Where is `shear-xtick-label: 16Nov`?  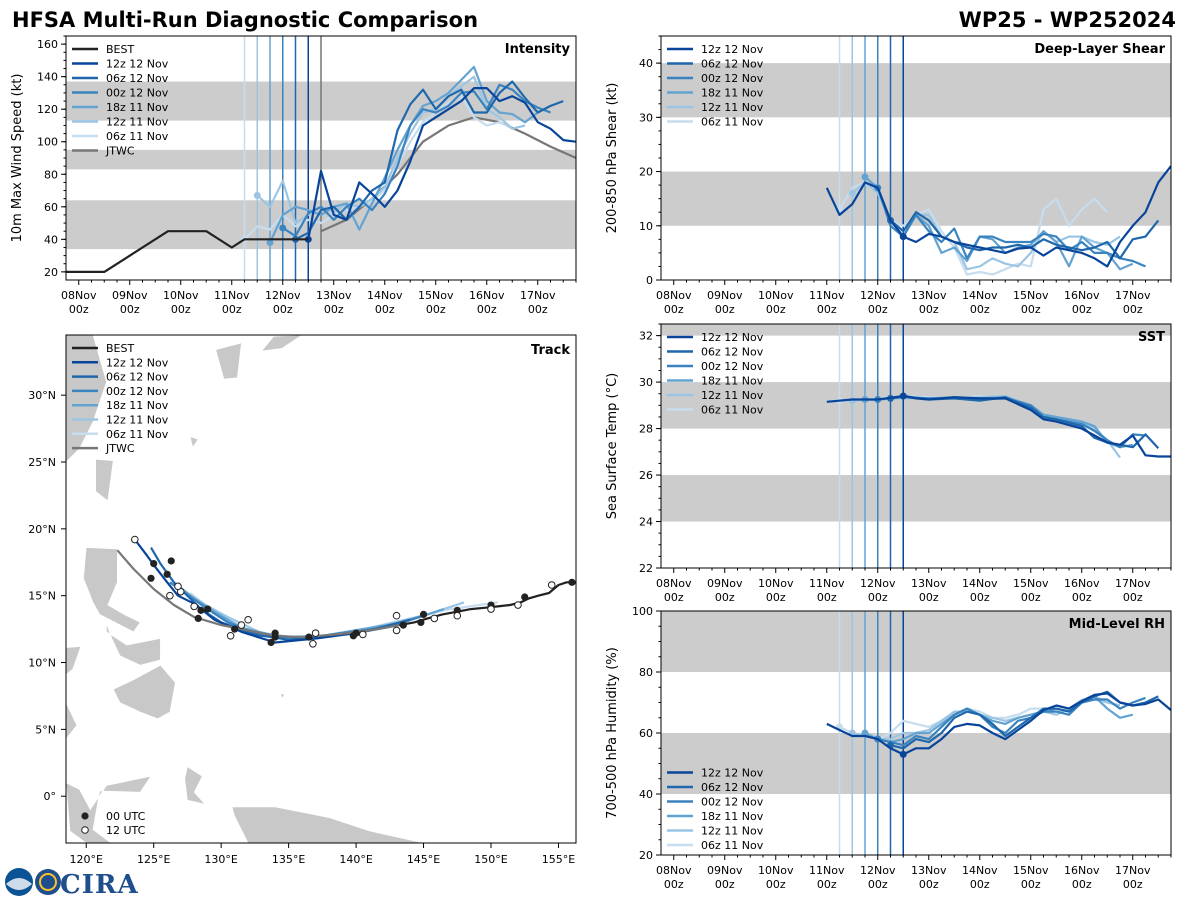
shear-xtick-label: 16Nov is located at coordinates (1082, 295).